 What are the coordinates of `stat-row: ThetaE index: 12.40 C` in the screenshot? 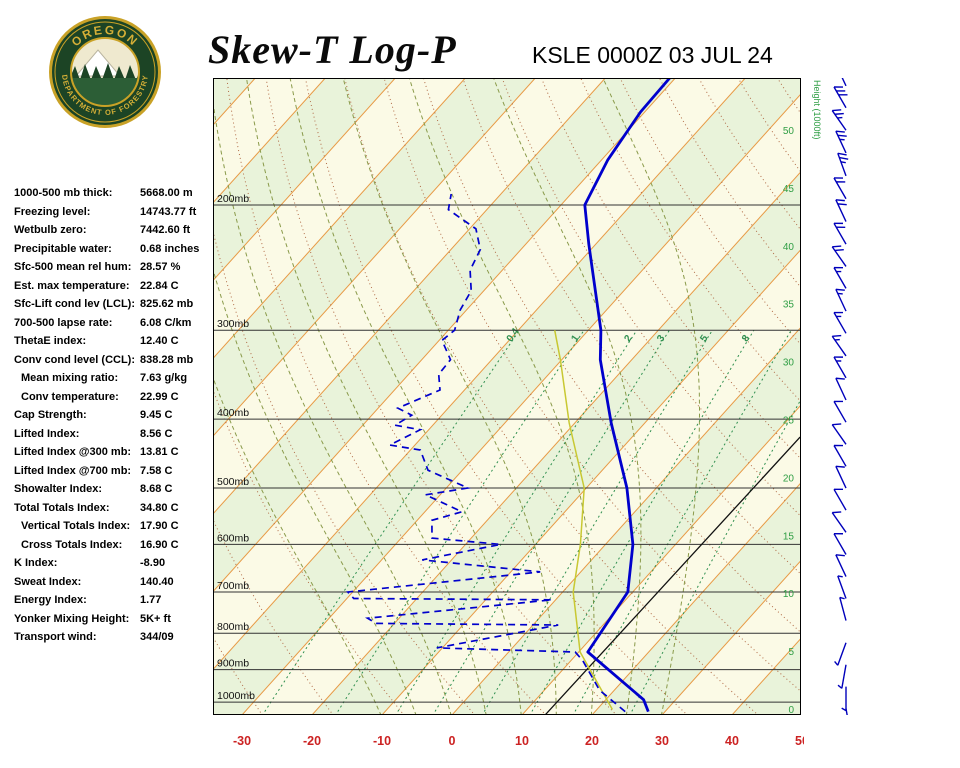 It's located at (114, 342).